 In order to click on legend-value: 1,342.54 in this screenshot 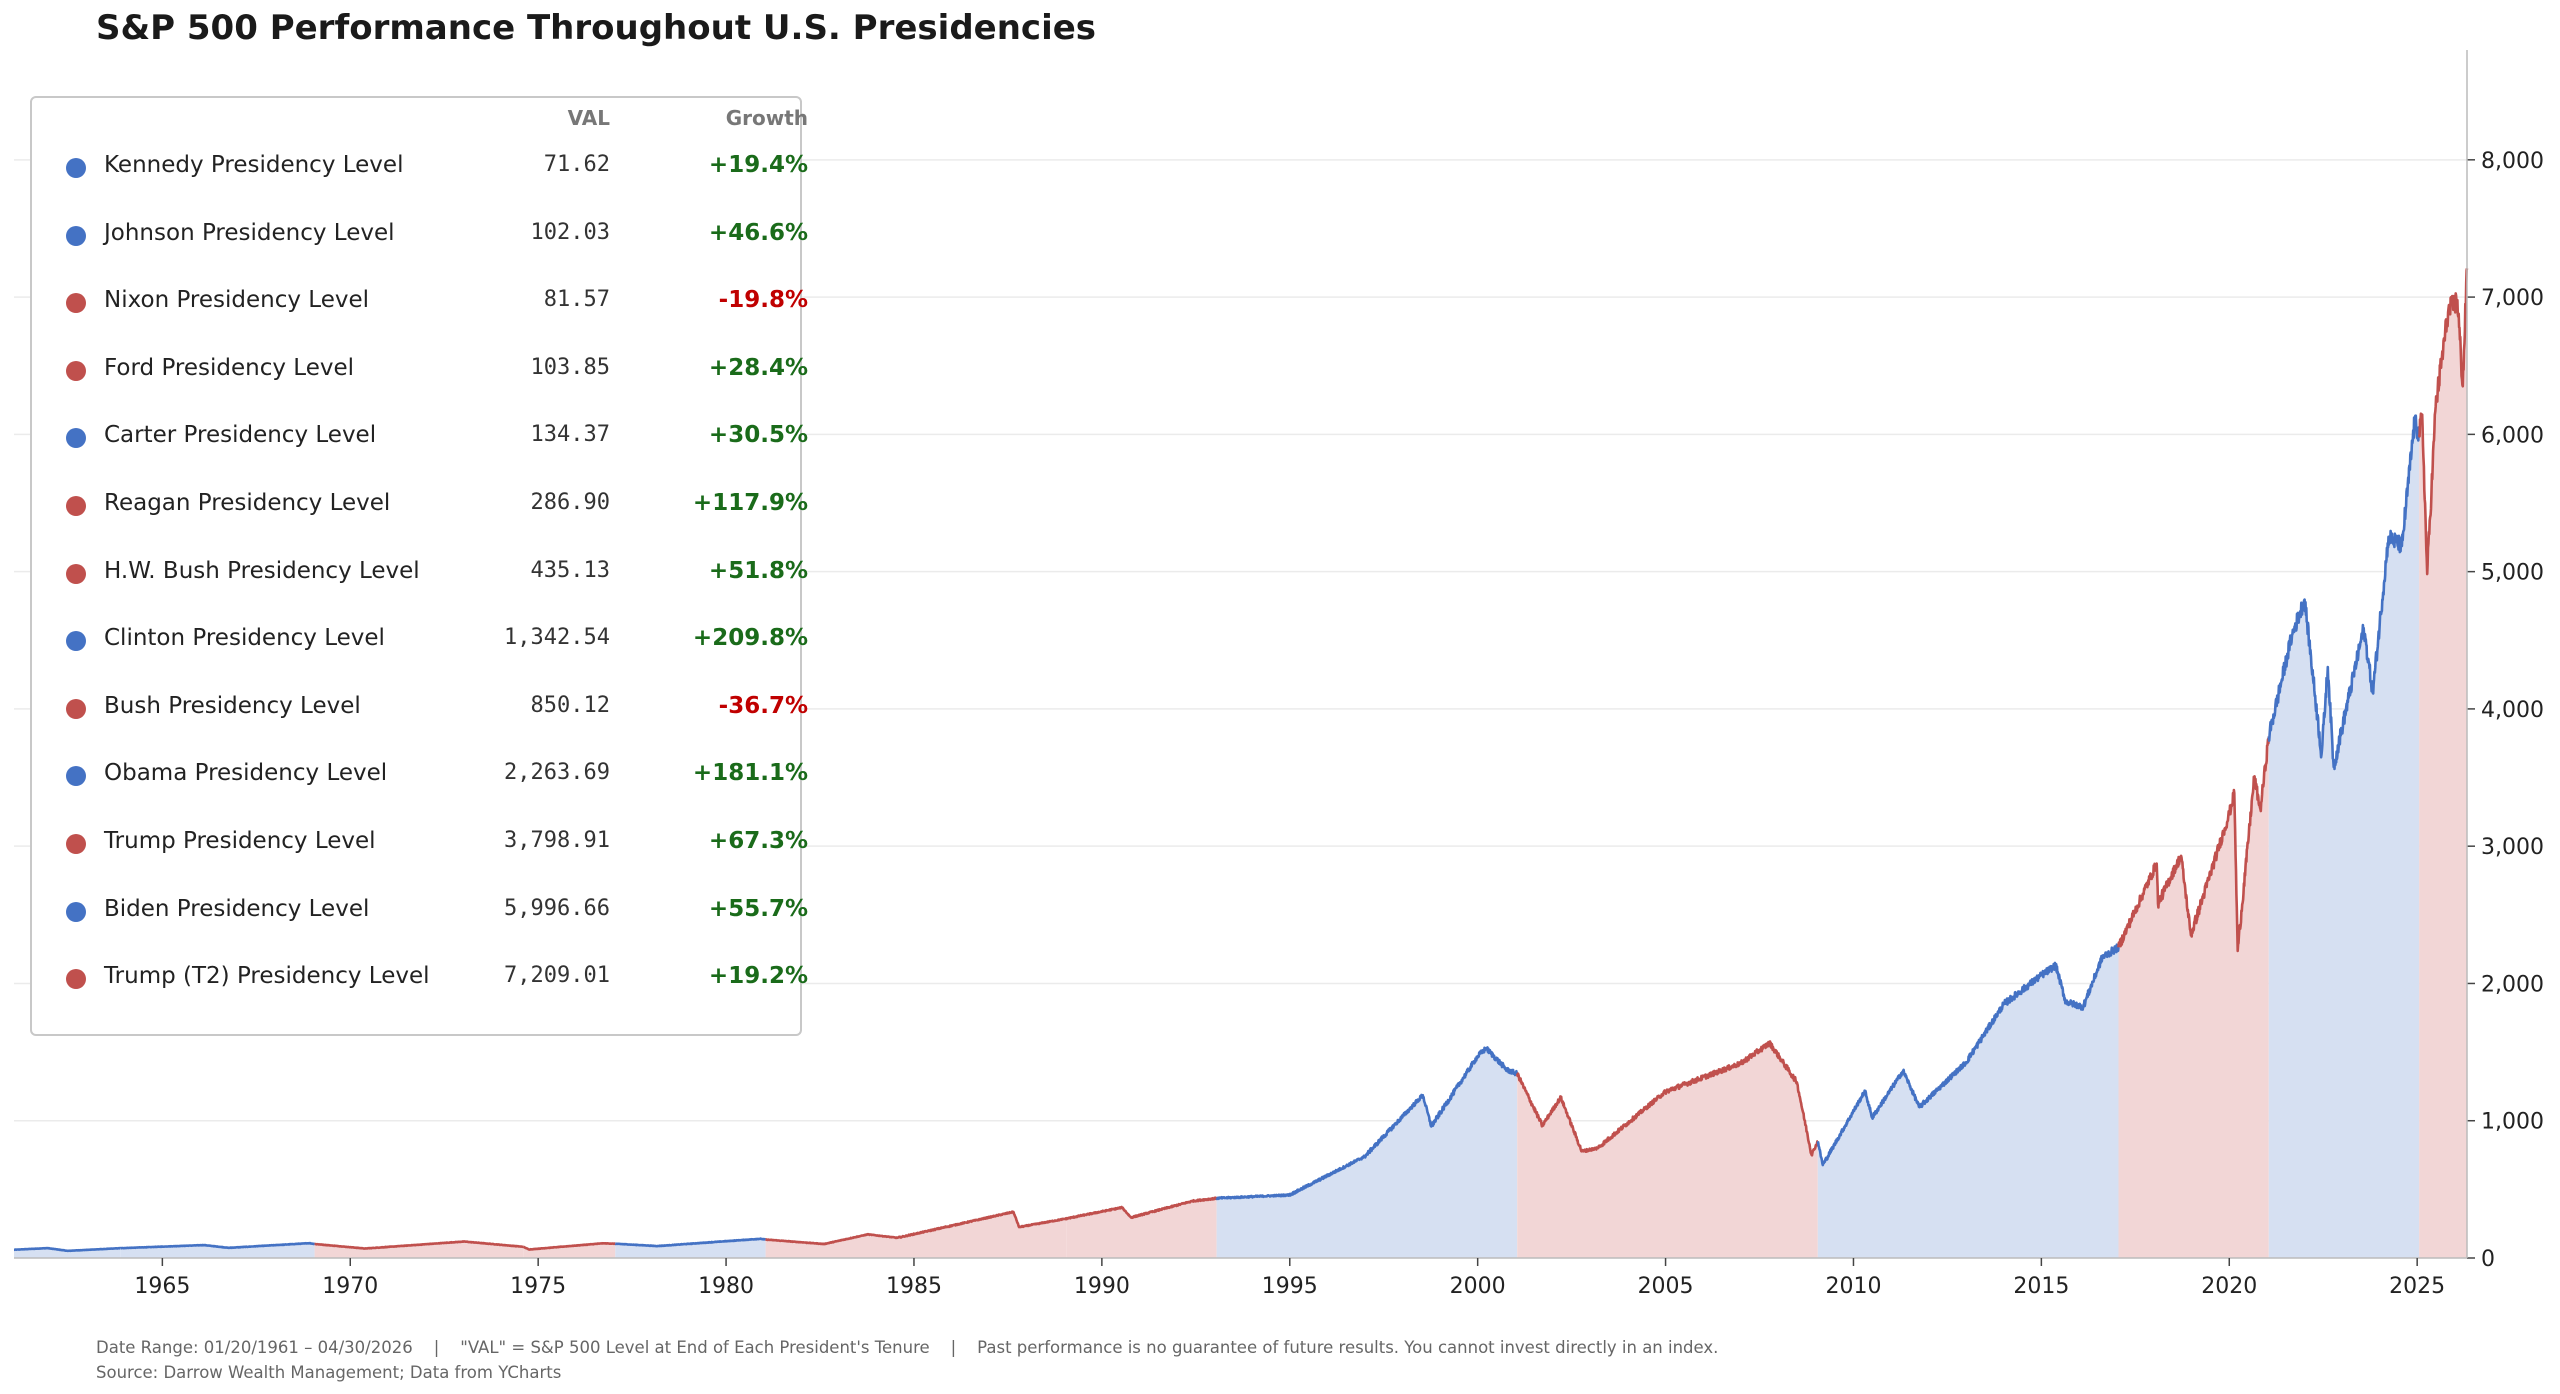, I will do `click(557, 638)`.